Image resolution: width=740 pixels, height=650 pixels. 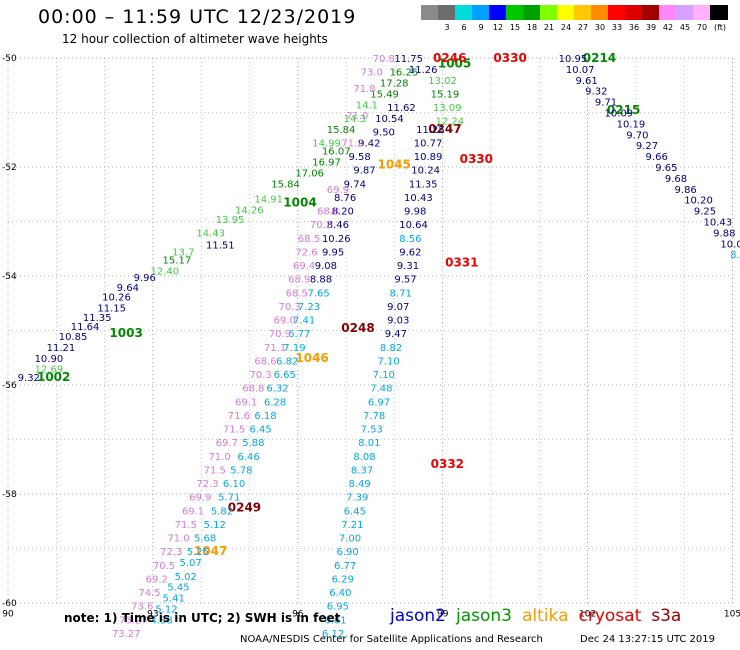 What do you see at coordinates (234, 430) in the screenshot?
I see `wave-height-label: 71.5` at bounding box center [234, 430].